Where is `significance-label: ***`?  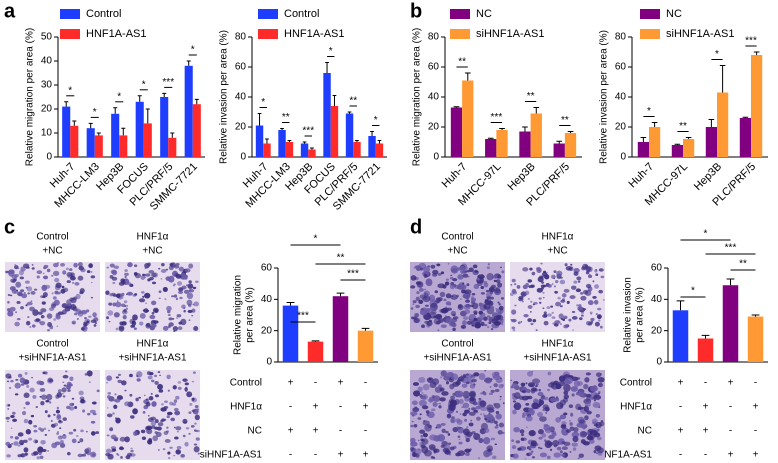 significance-label: *** is located at coordinates (751, 41).